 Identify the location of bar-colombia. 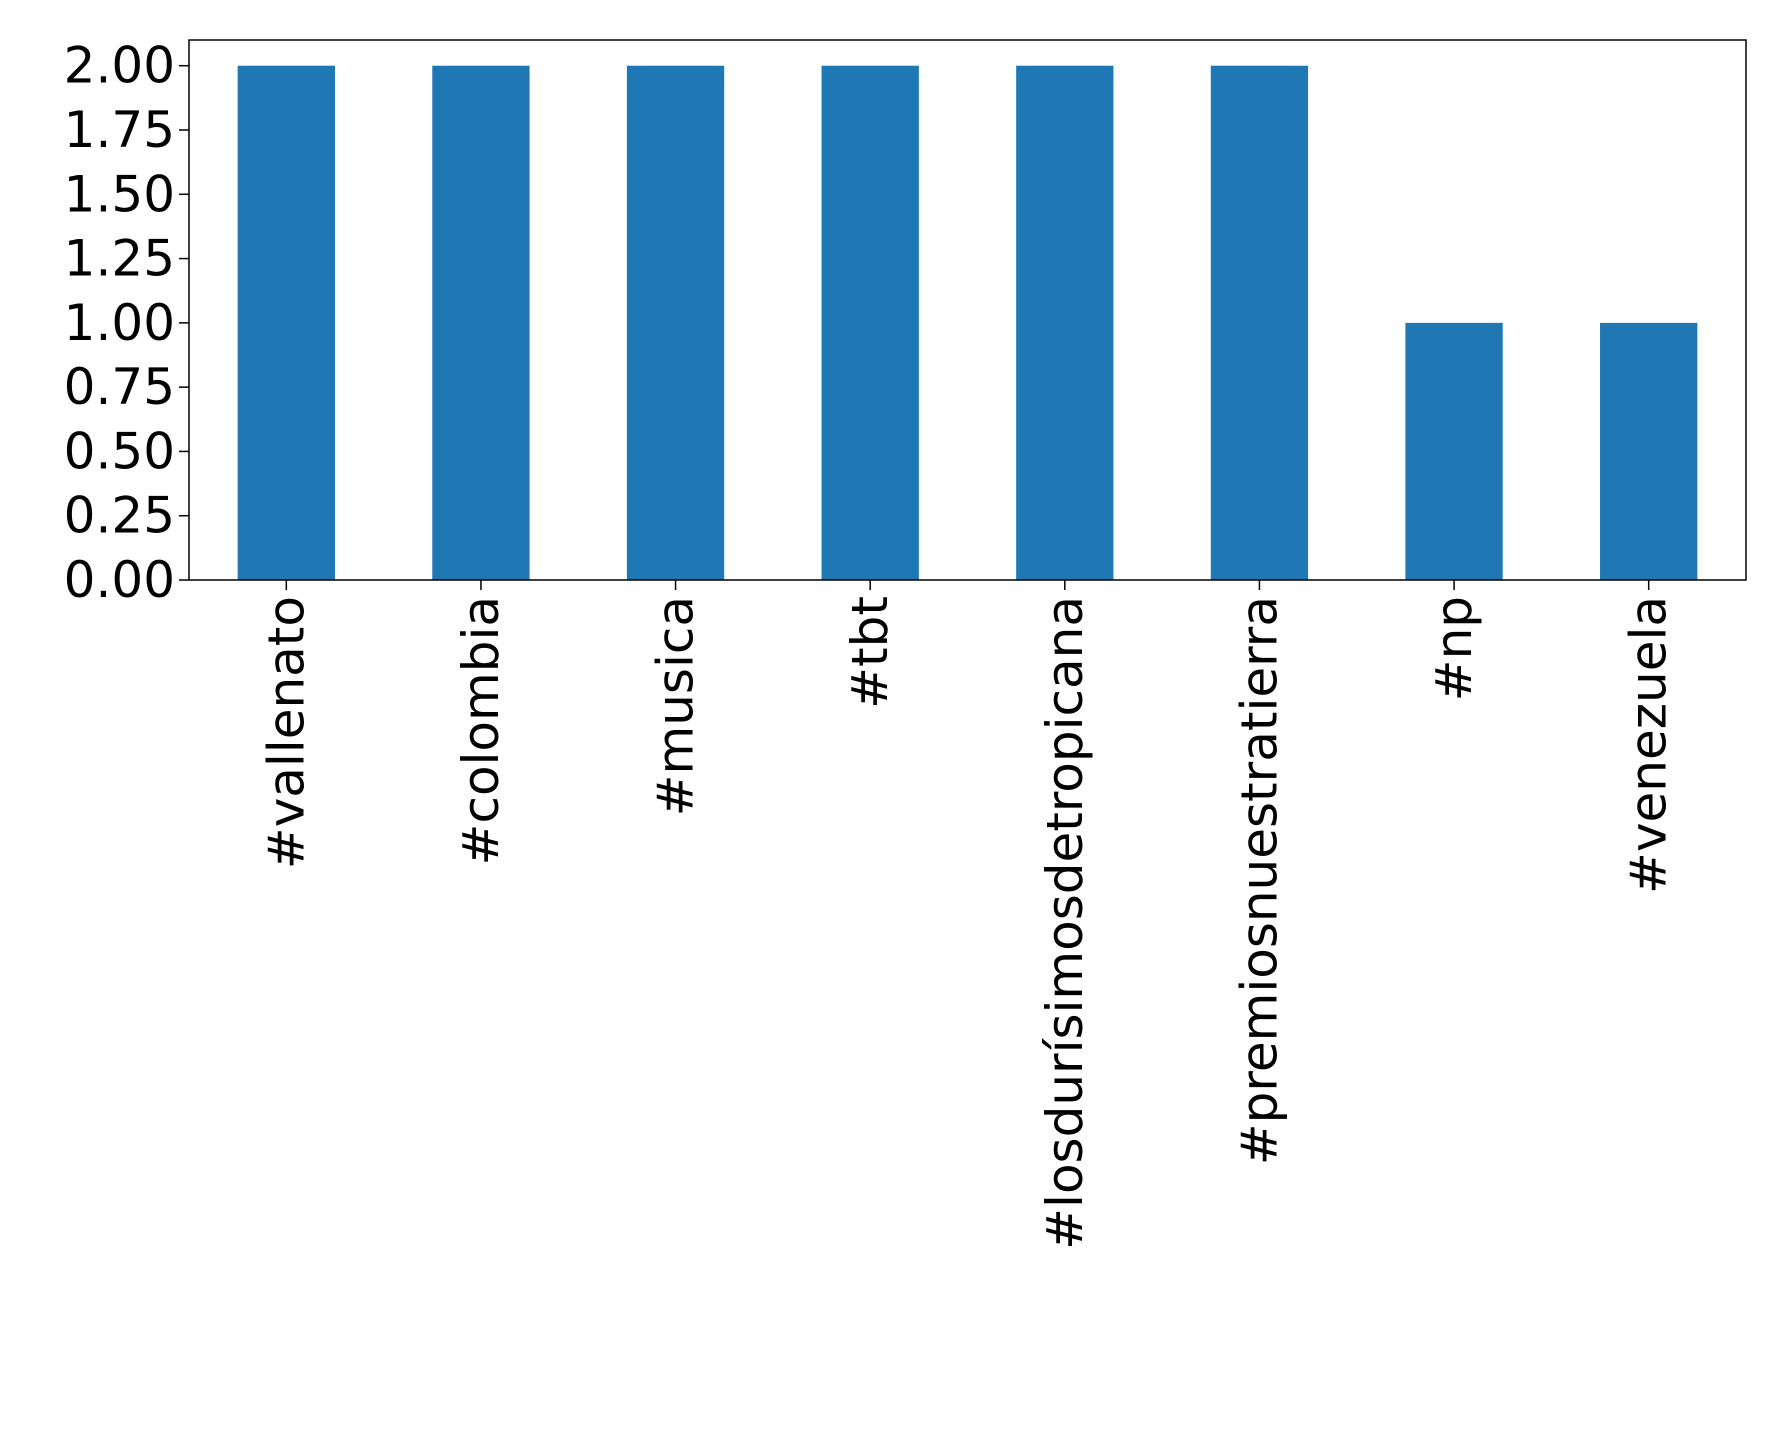
(481, 322).